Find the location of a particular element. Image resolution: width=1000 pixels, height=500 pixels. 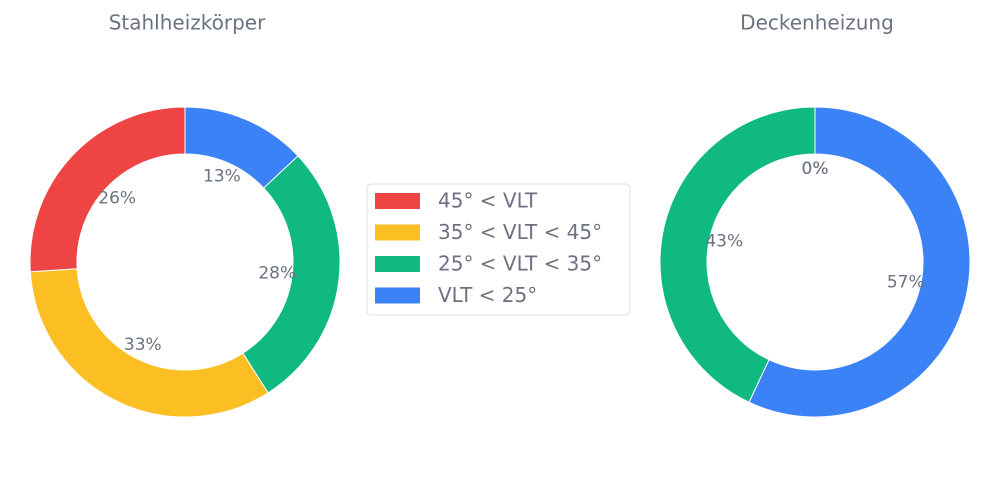

legend-label: 45° < VLT is located at coordinates (488, 201).